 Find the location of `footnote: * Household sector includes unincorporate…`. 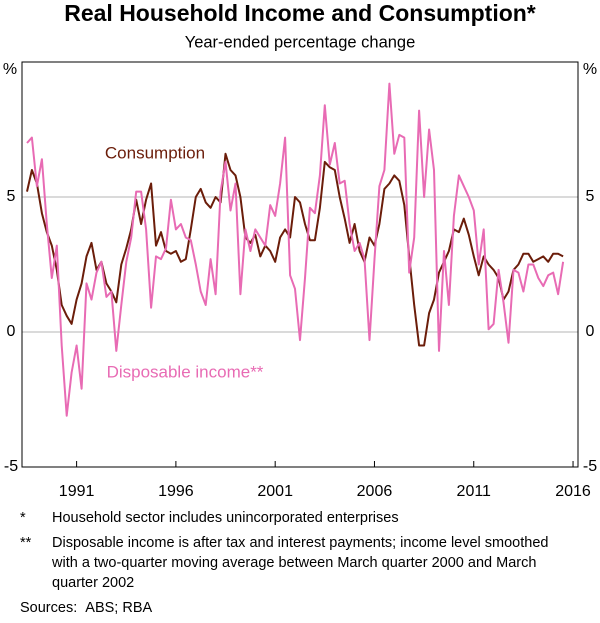

footnote: * Household sector includes unincorporate… is located at coordinates (281, 518).